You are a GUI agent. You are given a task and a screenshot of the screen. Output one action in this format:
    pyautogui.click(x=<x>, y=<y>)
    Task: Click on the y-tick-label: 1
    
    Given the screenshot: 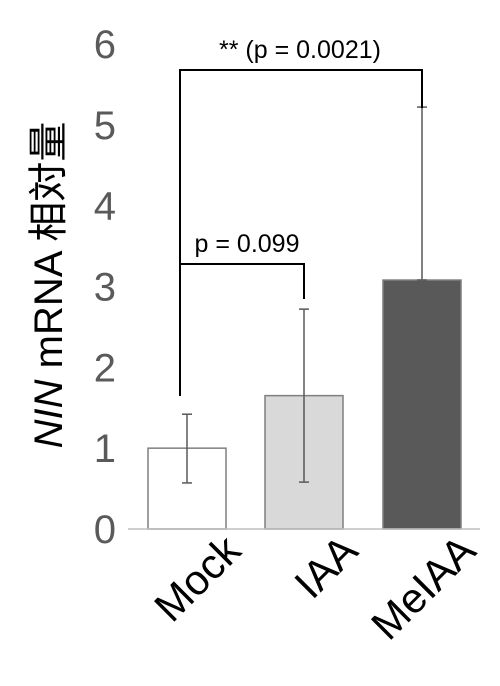 What is the action you would take?
    pyautogui.click(x=105, y=449)
    